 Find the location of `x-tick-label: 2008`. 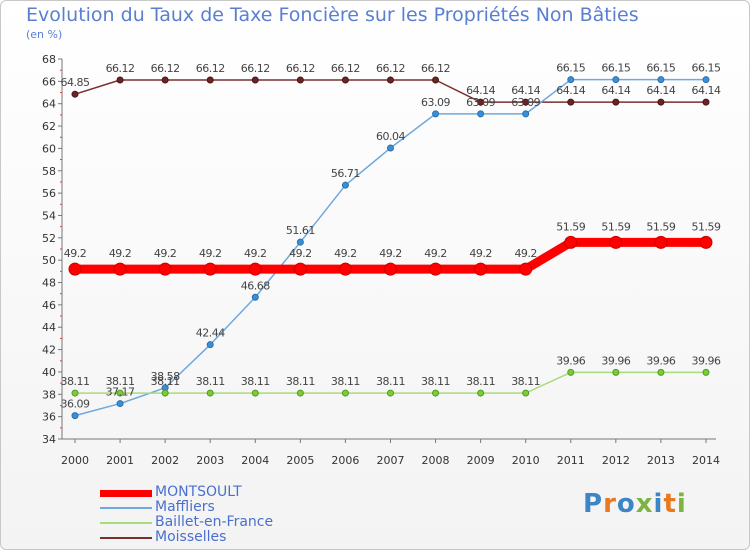

x-tick-label: 2008 is located at coordinates (436, 460).